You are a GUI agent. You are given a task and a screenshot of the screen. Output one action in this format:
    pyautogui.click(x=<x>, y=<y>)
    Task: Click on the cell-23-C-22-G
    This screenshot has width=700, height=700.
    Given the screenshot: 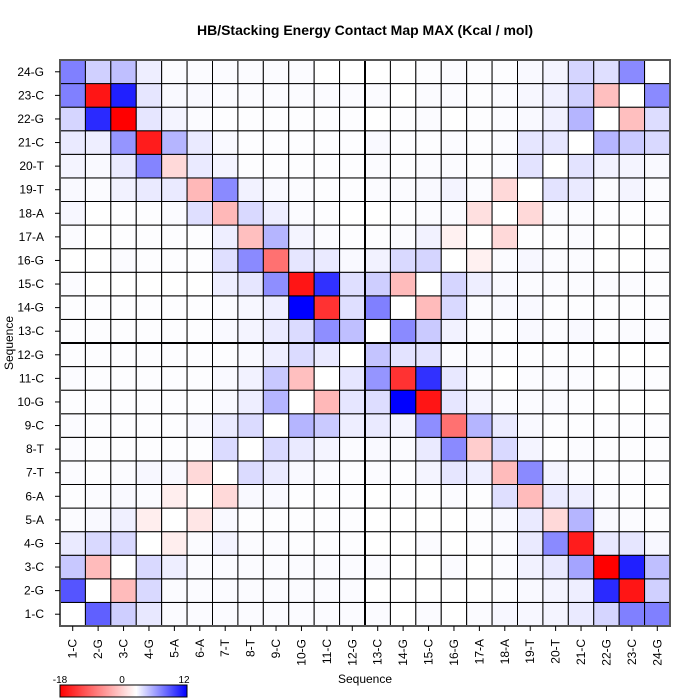 What is the action you would take?
    pyautogui.click(x=632, y=119)
    